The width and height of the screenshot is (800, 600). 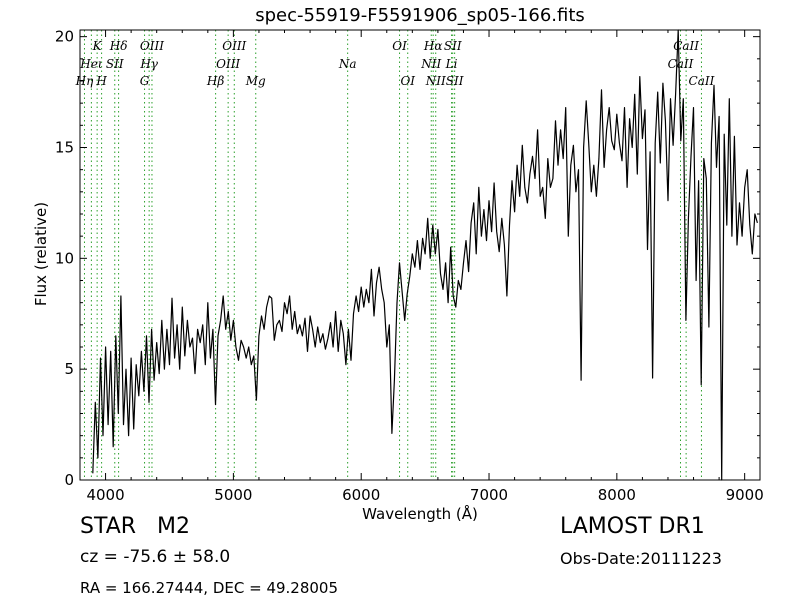 I want to click on y-tick-label: 20, so click(x=64, y=37).